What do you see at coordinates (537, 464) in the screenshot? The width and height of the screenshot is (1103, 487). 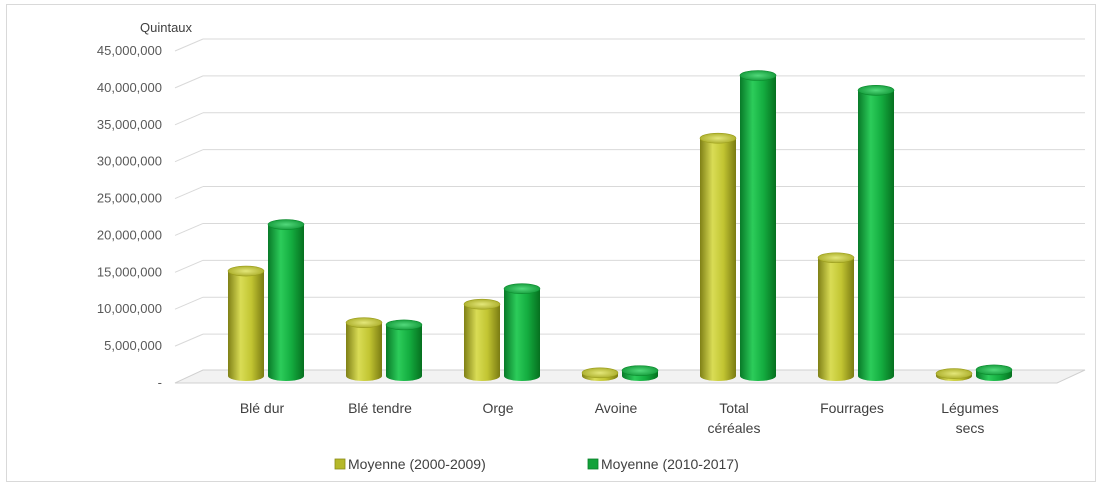 I see `legend: Moyenne (2000-2009) Moyenne (2010-2017)` at bounding box center [537, 464].